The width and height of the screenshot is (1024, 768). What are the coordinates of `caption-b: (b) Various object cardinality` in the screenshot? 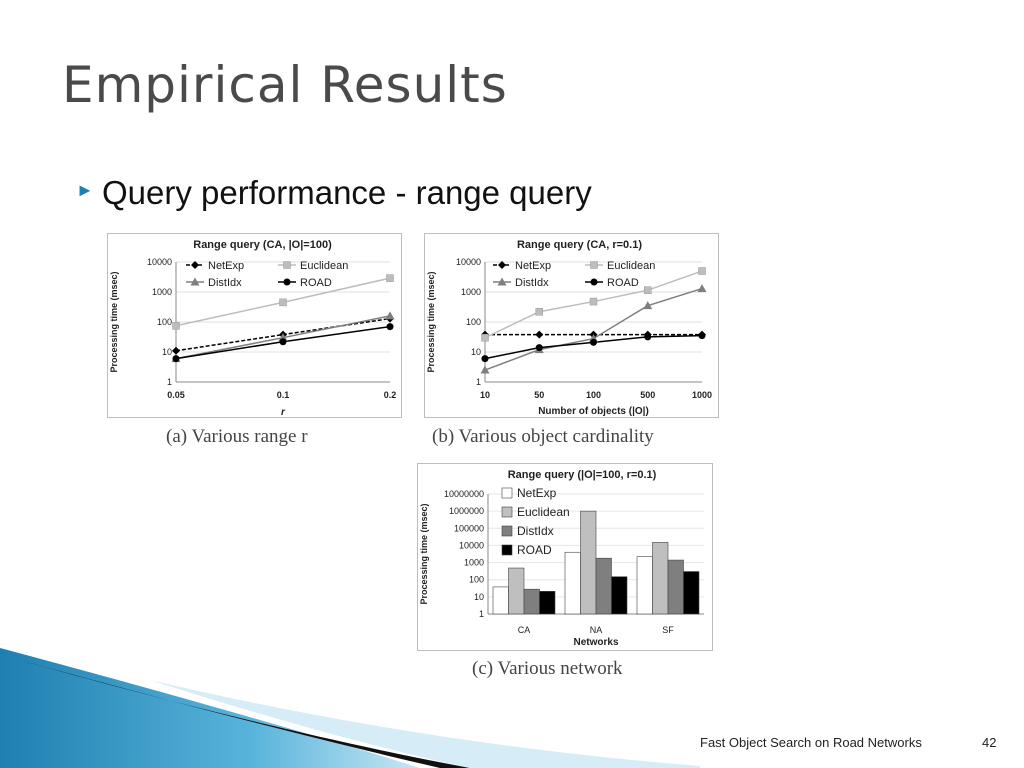 It's located at (543, 436).